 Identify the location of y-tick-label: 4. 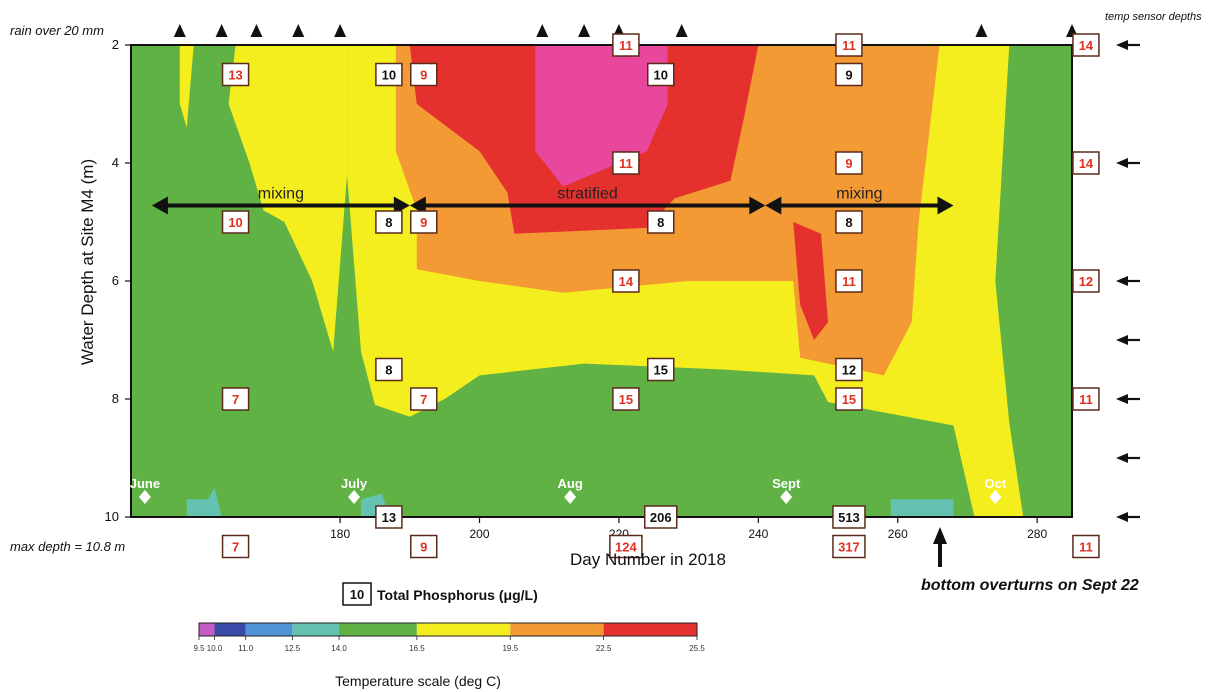
(115, 162).